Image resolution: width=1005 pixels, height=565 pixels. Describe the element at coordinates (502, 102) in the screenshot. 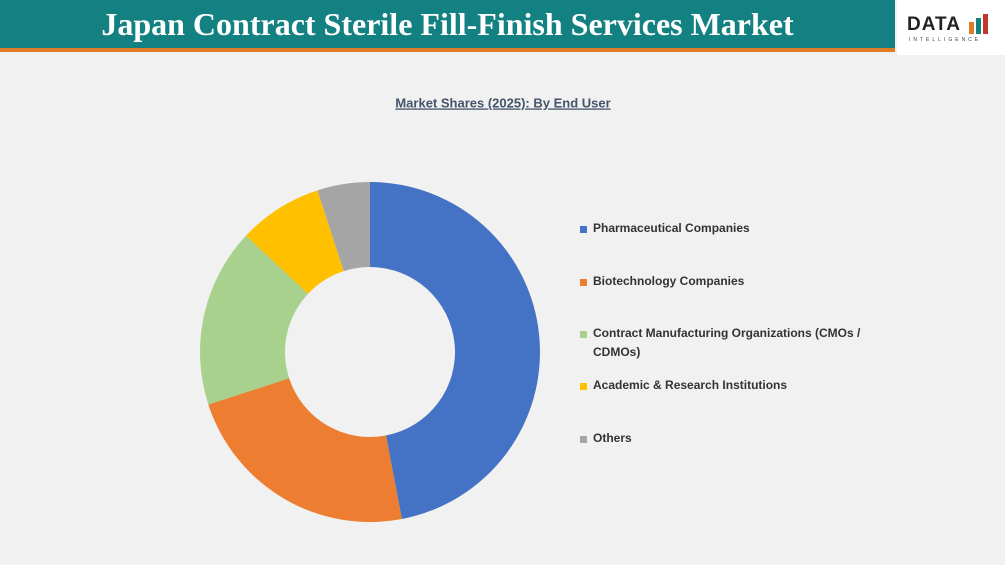

I see `chart-title: Market Shares (2025): By End User` at that location.